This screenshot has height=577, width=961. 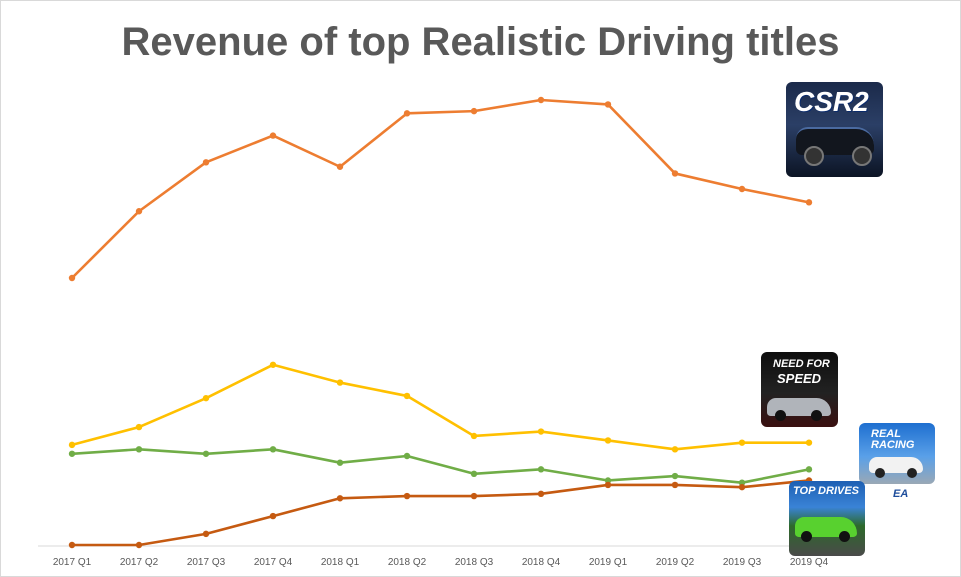 What do you see at coordinates (801, 364) in the screenshot?
I see `nfs-icon-label-line1: NEED FOR` at bounding box center [801, 364].